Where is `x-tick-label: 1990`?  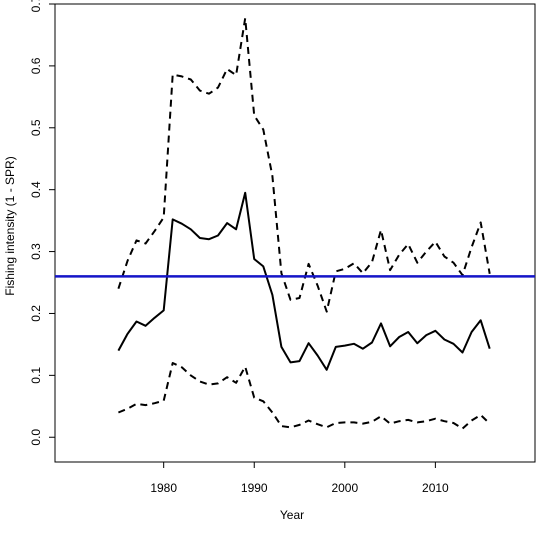 x-tick-label: 1990 is located at coordinates (254, 488).